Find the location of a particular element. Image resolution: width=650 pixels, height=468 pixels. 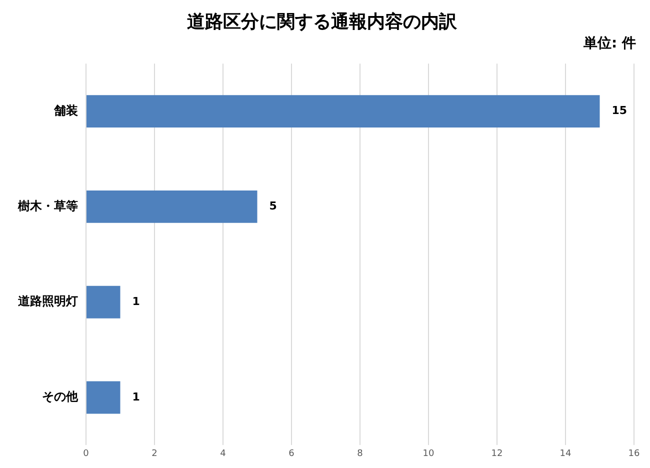

x-tick-label: 16 is located at coordinates (634, 453).